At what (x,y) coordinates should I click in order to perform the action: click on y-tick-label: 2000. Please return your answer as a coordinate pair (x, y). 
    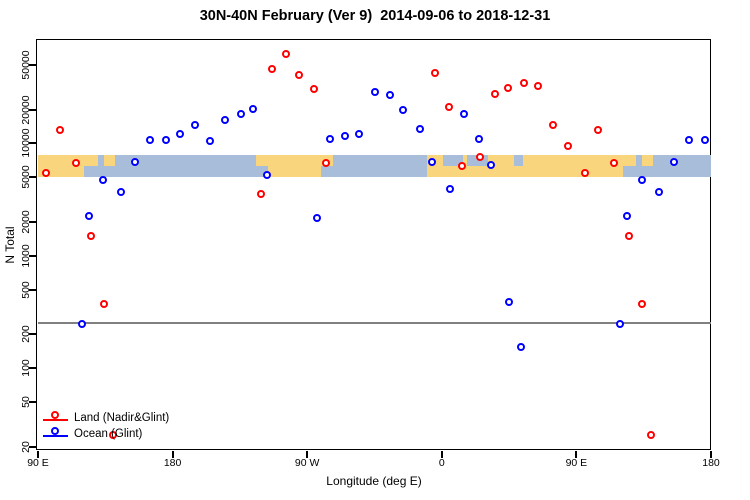
    Looking at the image, I should click on (26, 222).